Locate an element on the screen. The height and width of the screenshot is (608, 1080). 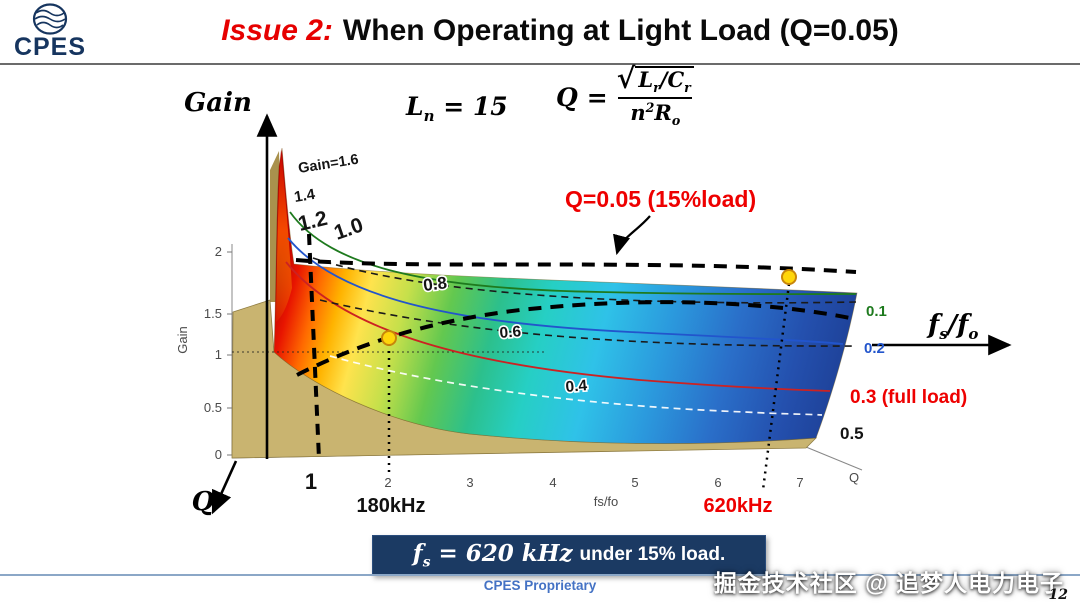
q-slice-0.2 is located at coordinates (565, 291).